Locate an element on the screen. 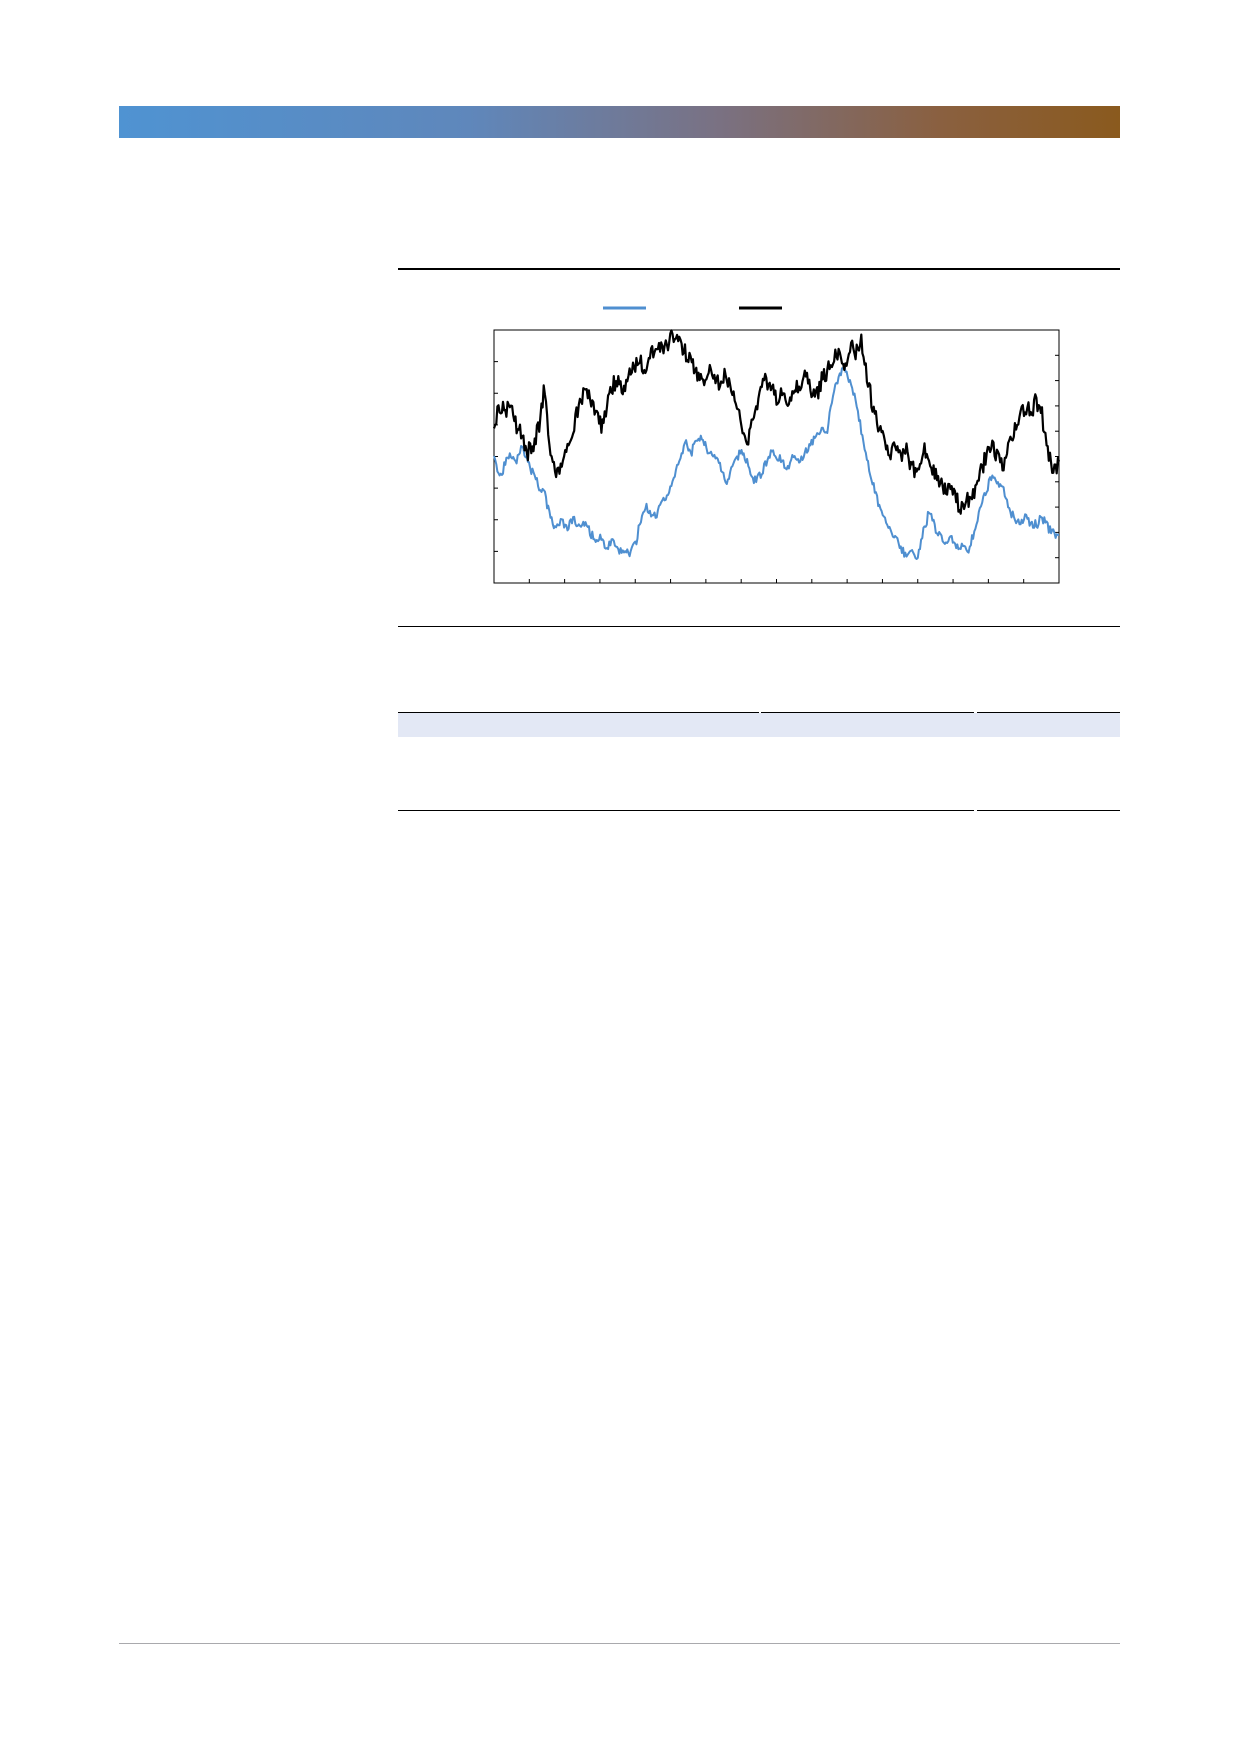 This screenshot has width=1240, height=1754. axis-ticks is located at coordinates (776, 468).